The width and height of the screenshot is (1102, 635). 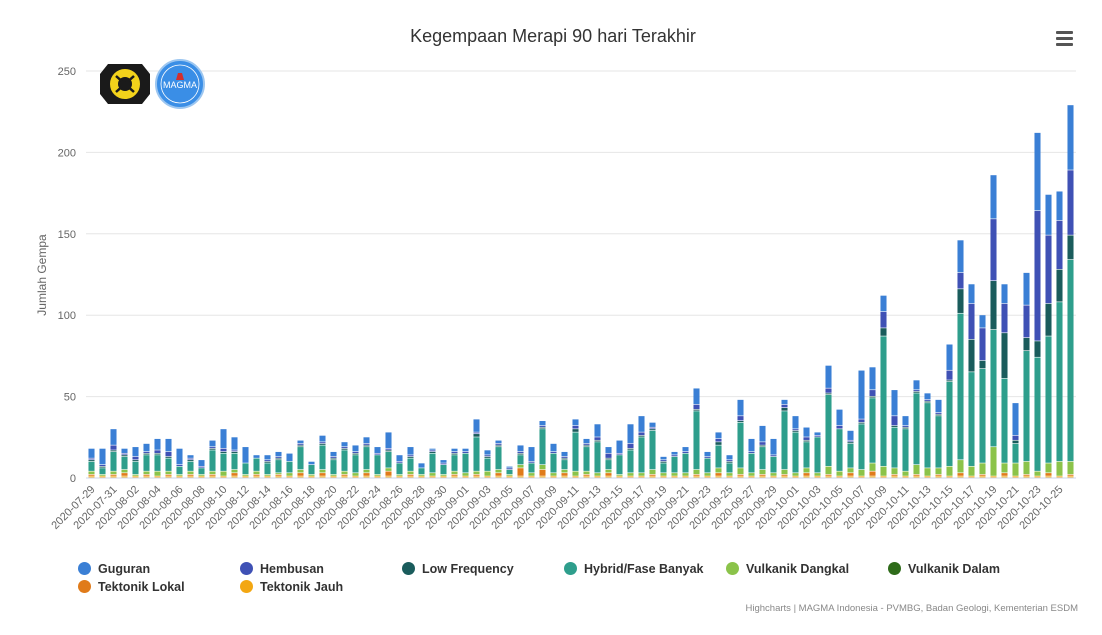 What do you see at coordinates (954, 569) in the screenshot?
I see `legend-label: Vulkanik Dalam` at bounding box center [954, 569].